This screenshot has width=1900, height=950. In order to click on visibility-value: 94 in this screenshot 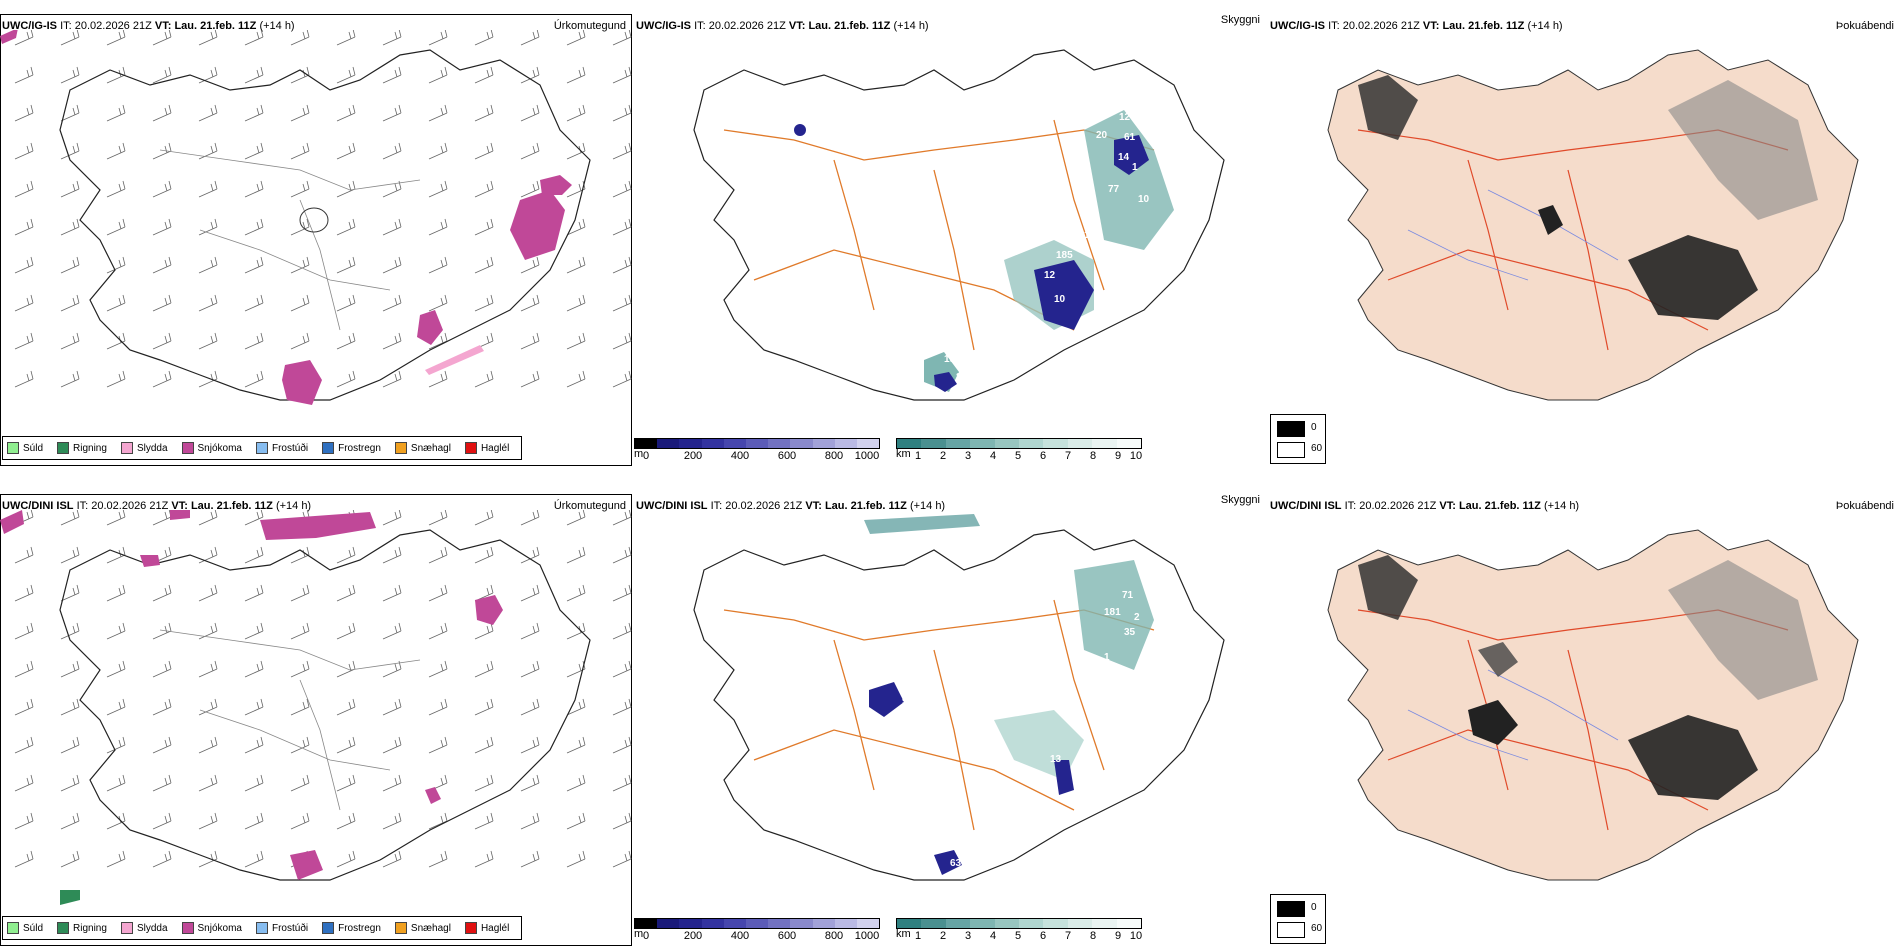, I will do `click(908, 701)`.